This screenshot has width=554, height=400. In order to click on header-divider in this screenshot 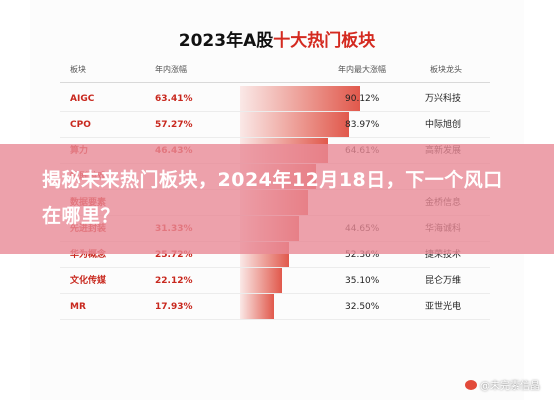, I will do `click(275, 82)`.